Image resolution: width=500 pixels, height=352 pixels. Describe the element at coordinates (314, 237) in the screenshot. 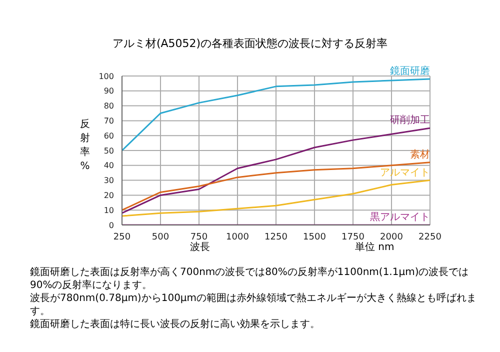

I see `x-tick-label: 1500` at that location.